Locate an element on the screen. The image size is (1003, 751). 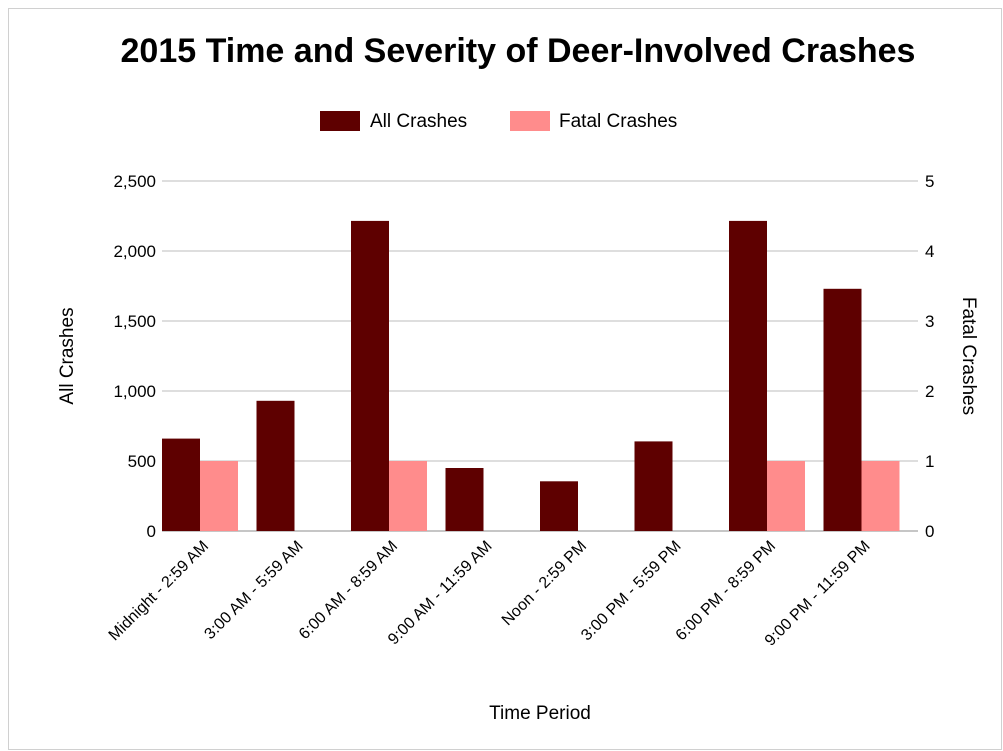
y2-tick-label: 3 is located at coordinates (929, 321).